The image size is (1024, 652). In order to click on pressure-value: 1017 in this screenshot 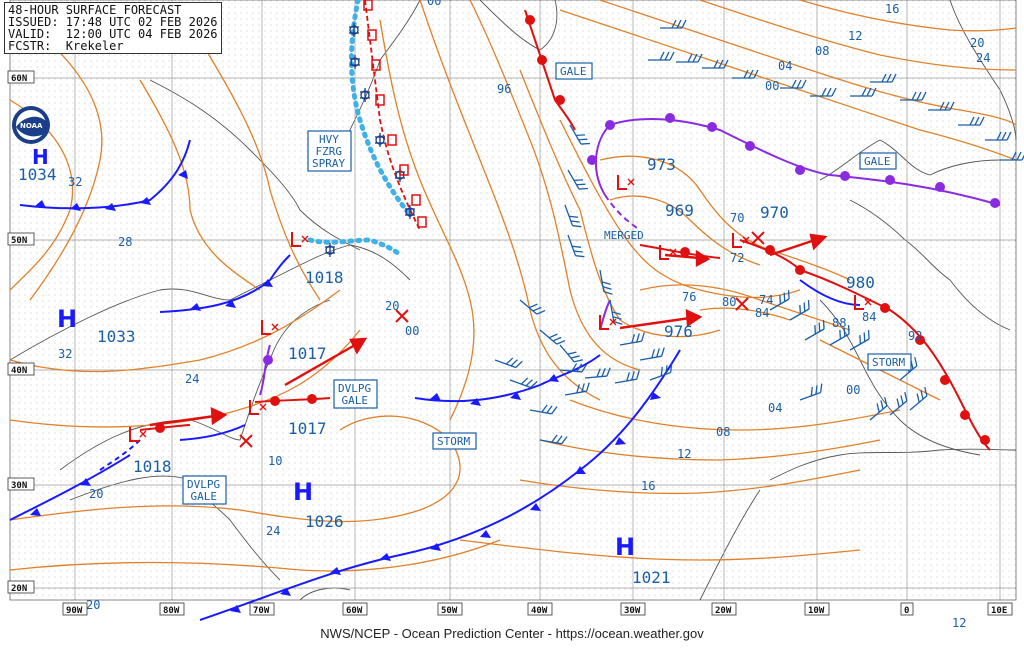, I will do `click(307, 428)`.